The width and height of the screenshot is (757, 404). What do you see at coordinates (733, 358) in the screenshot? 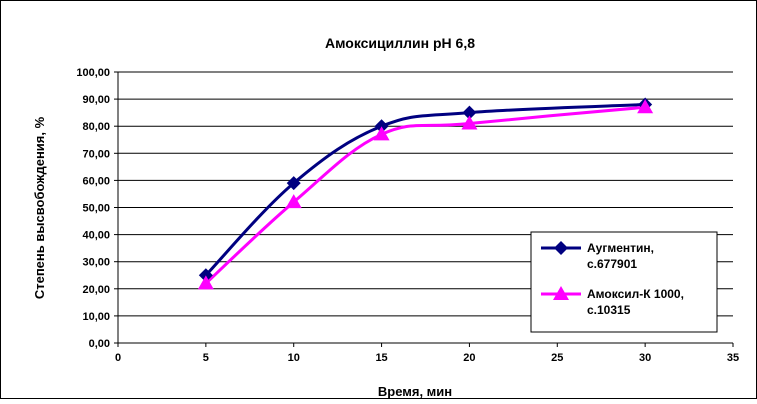
I see `x-tick-label: 35` at bounding box center [733, 358].